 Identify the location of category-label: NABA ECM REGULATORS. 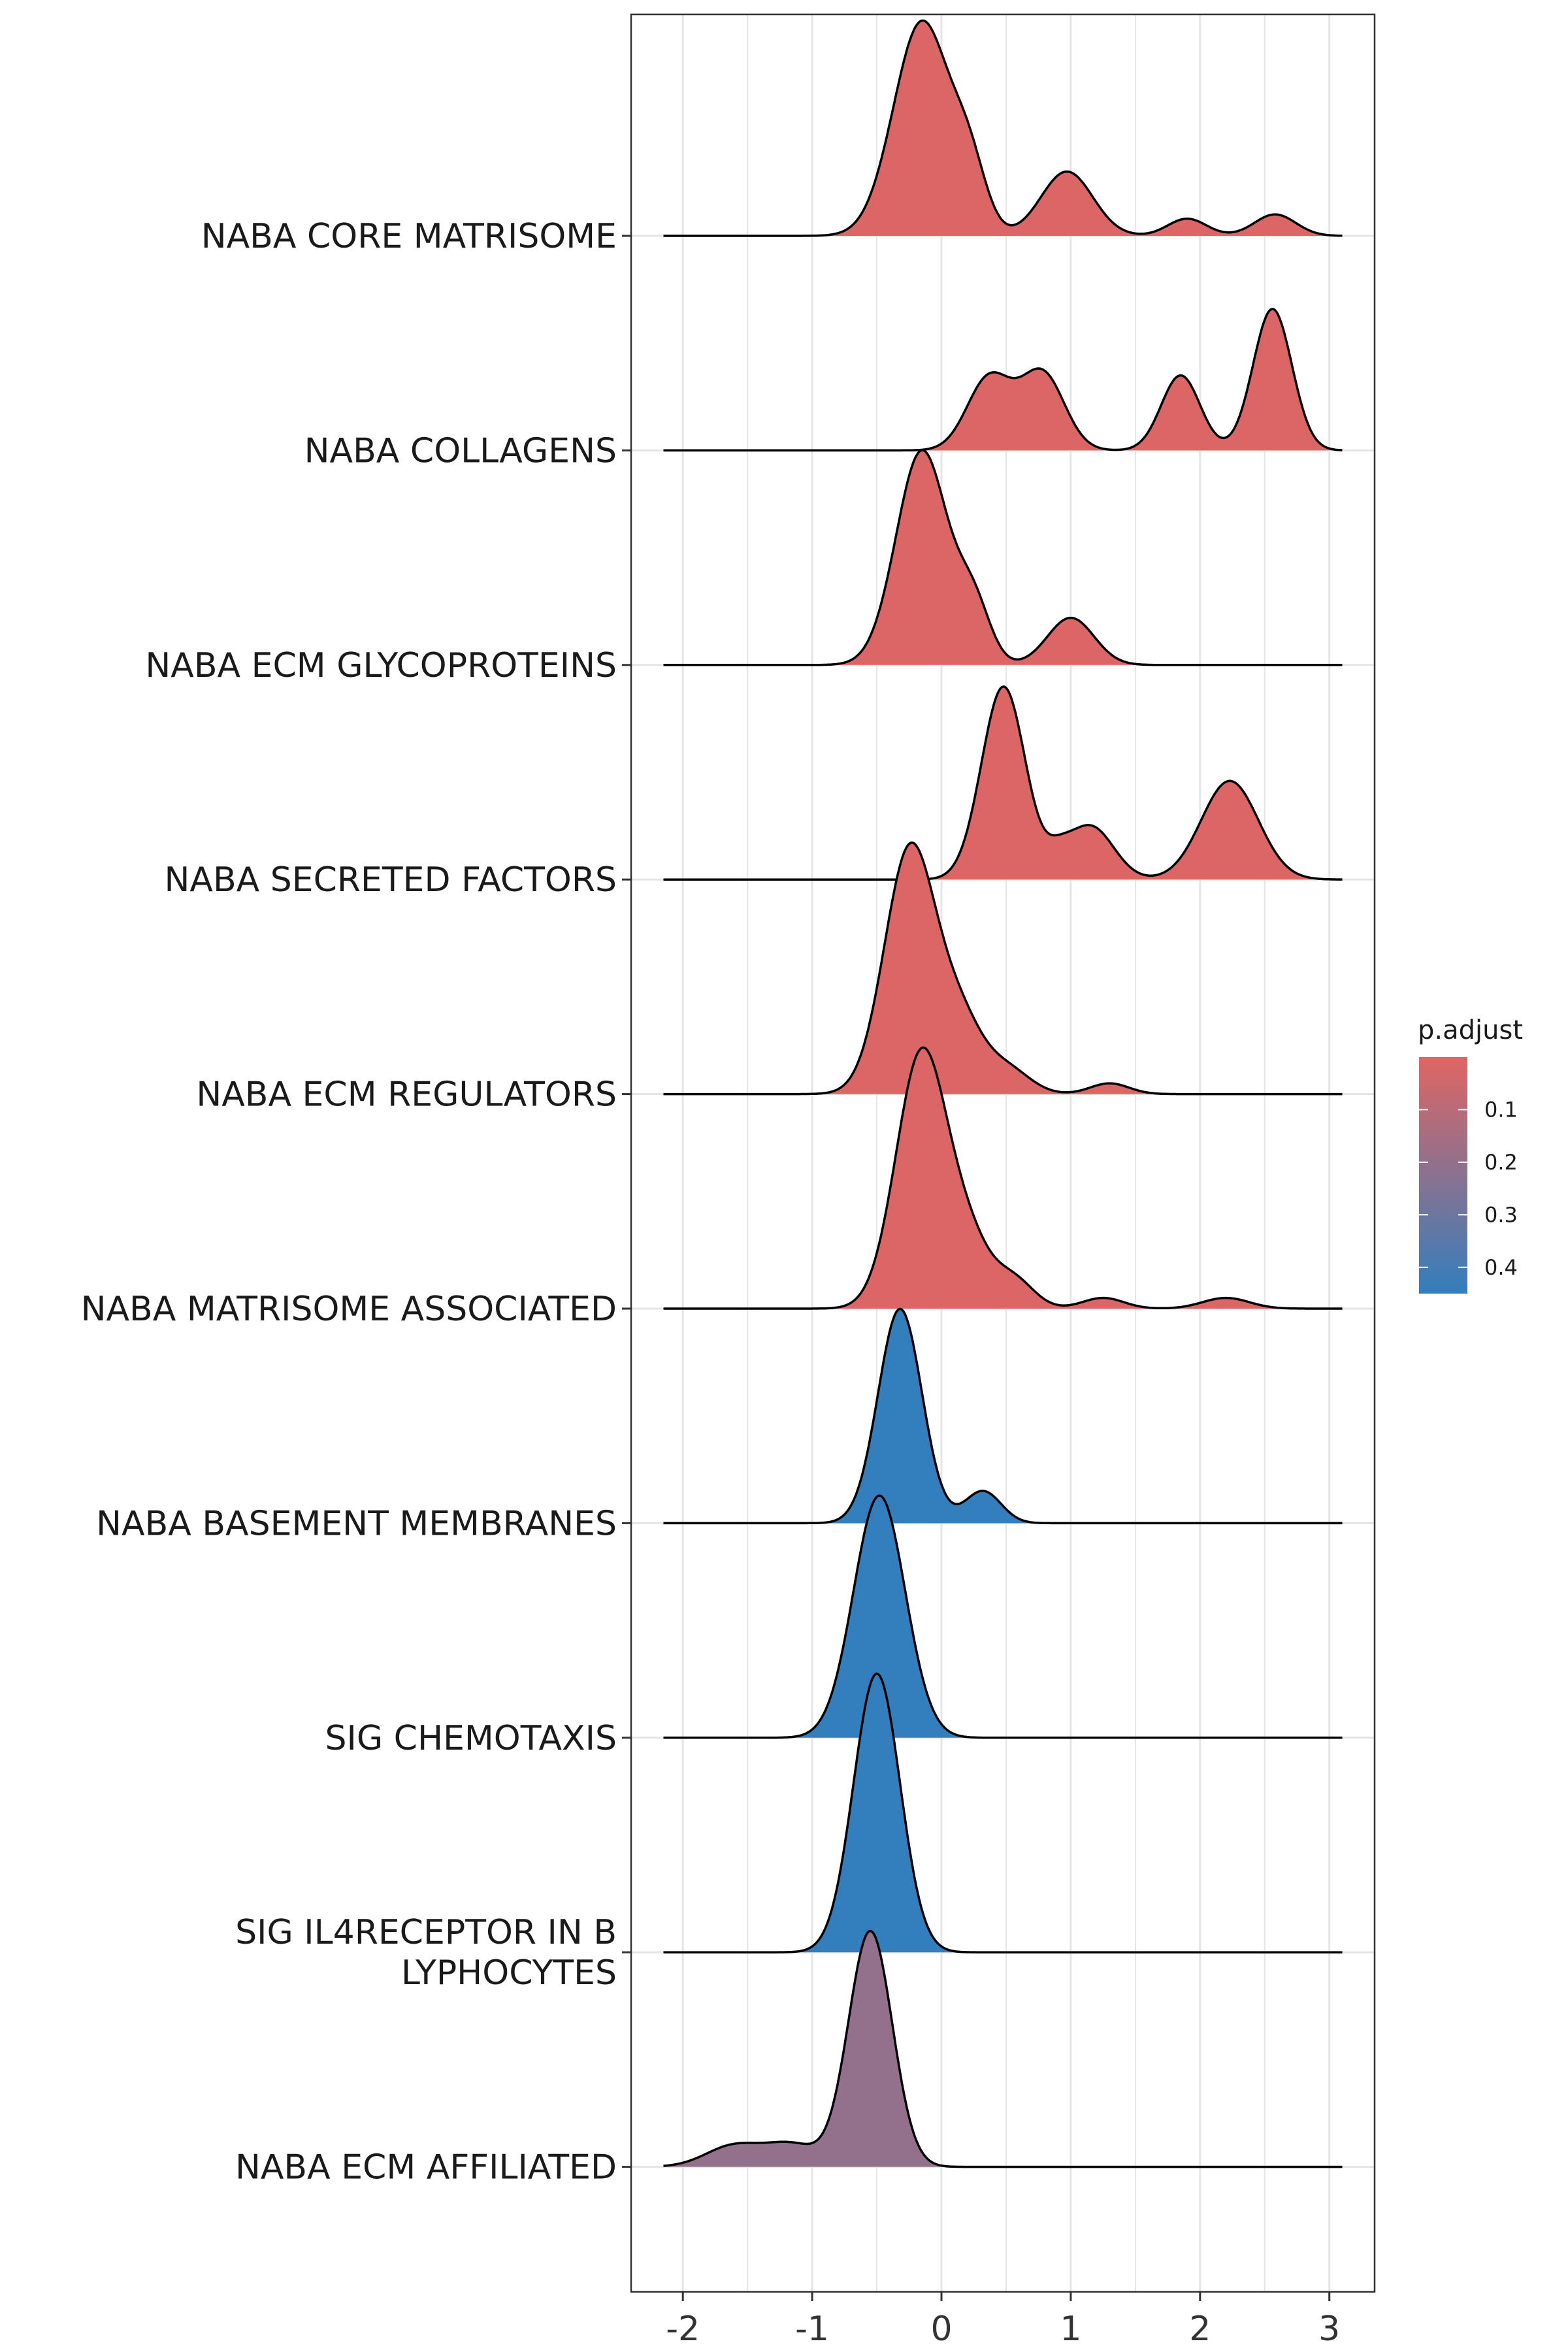
(406, 1095).